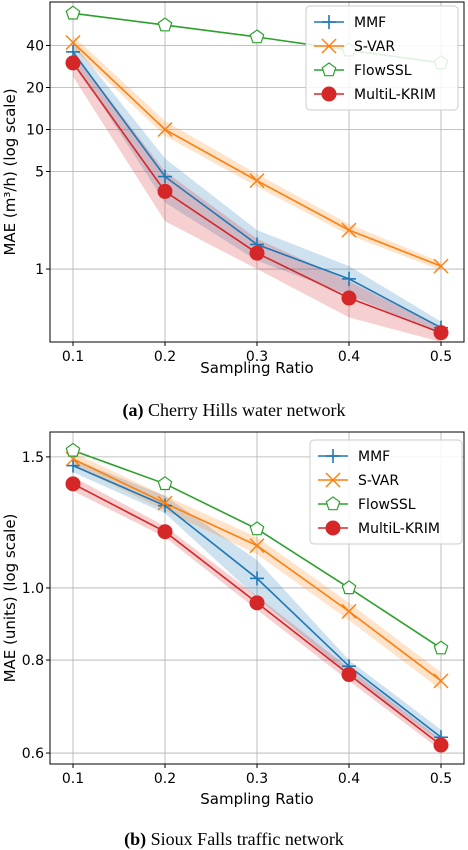 The width and height of the screenshot is (468, 850). Describe the element at coordinates (383, 71) in the screenshot. I see `chart-a-legend-label: FlowSSL` at that location.